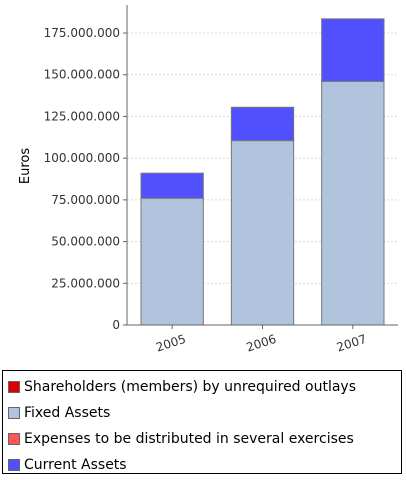 The height and width of the screenshot is (480, 407). What do you see at coordinates (172, 185) in the screenshot?
I see `bar-2005-current-assets` at bounding box center [172, 185].